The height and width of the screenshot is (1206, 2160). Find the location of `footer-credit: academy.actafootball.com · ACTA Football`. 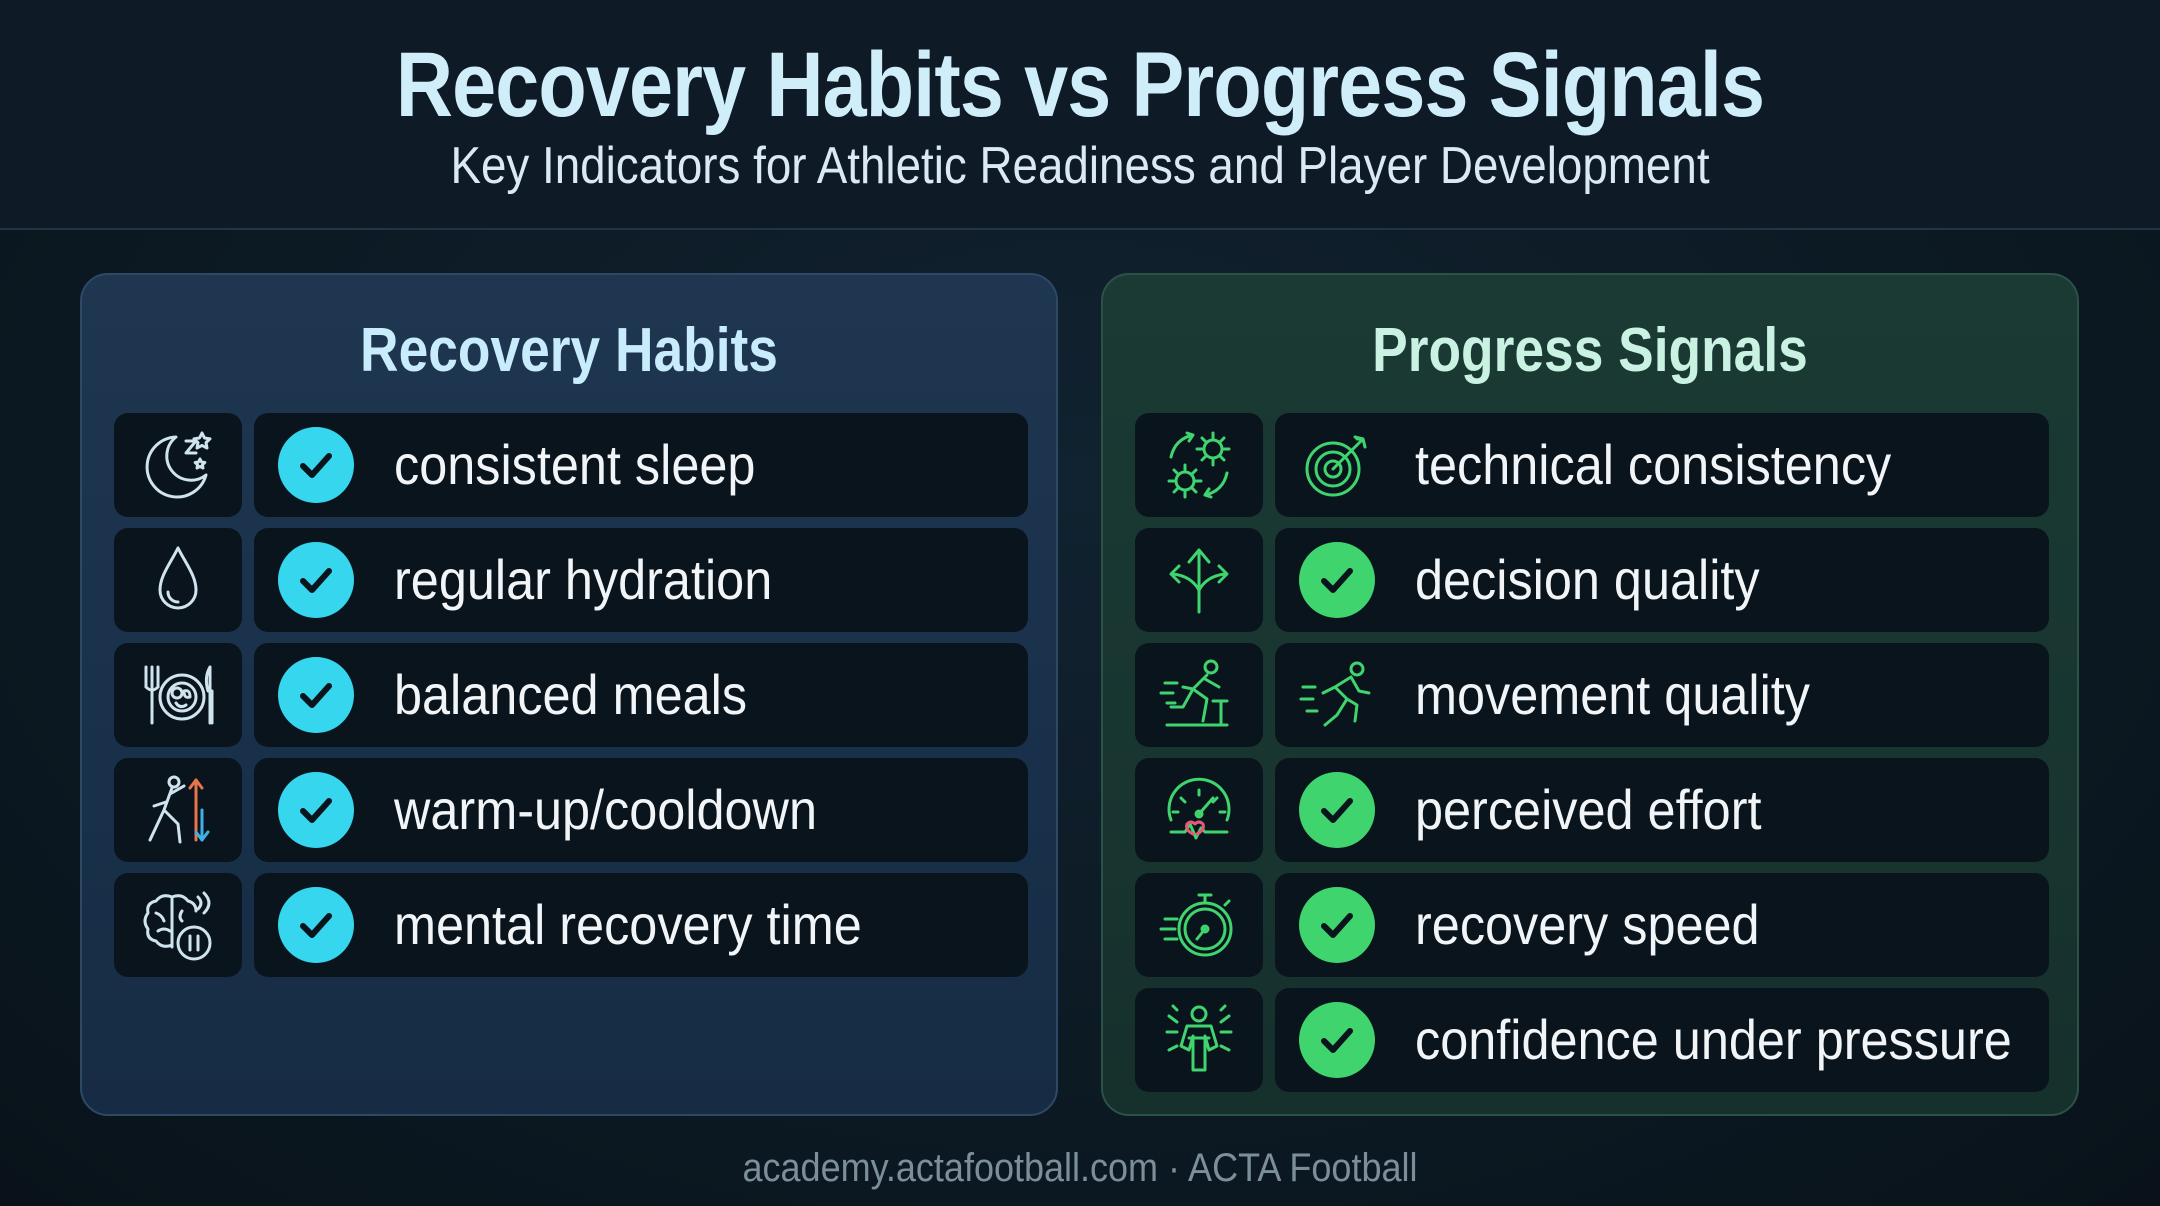

footer-credit: academy.actafootball.com · ACTA Football is located at coordinates (1080, 1168).